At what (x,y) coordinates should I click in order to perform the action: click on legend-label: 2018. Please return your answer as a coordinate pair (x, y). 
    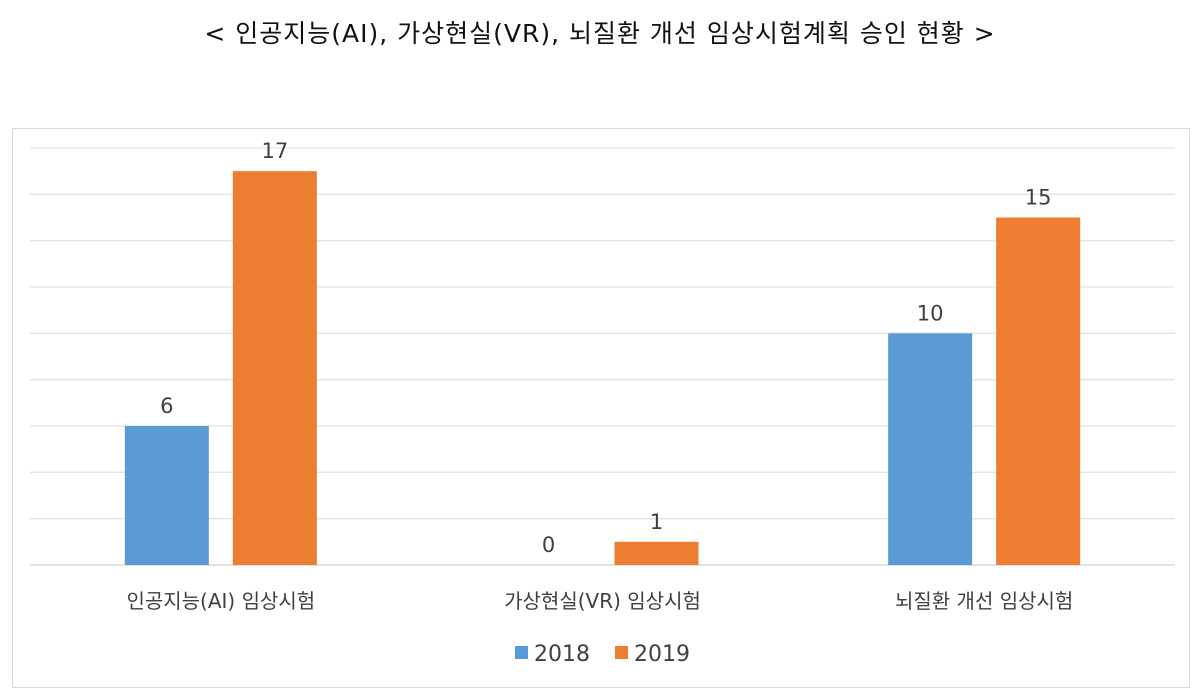
    Looking at the image, I should click on (562, 654).